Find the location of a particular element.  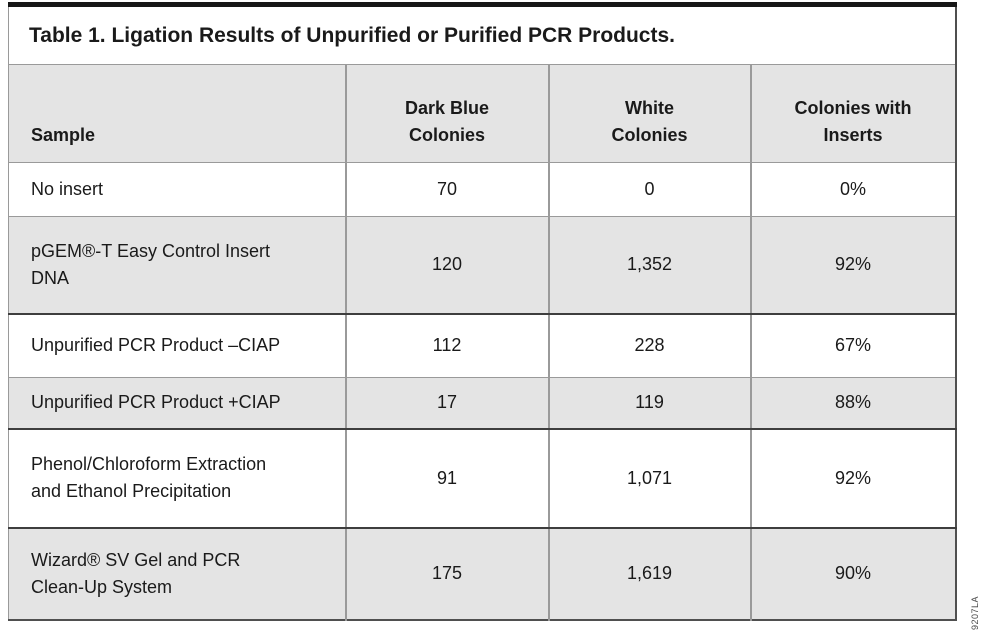

cell-sample: Wizard® SV Gel and PCR Clean-Up System is located at coordinates (177, 573).